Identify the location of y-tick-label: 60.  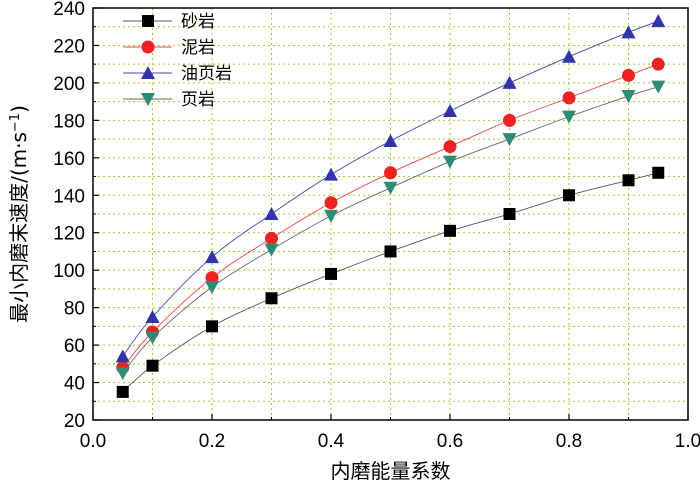
(74, 346).